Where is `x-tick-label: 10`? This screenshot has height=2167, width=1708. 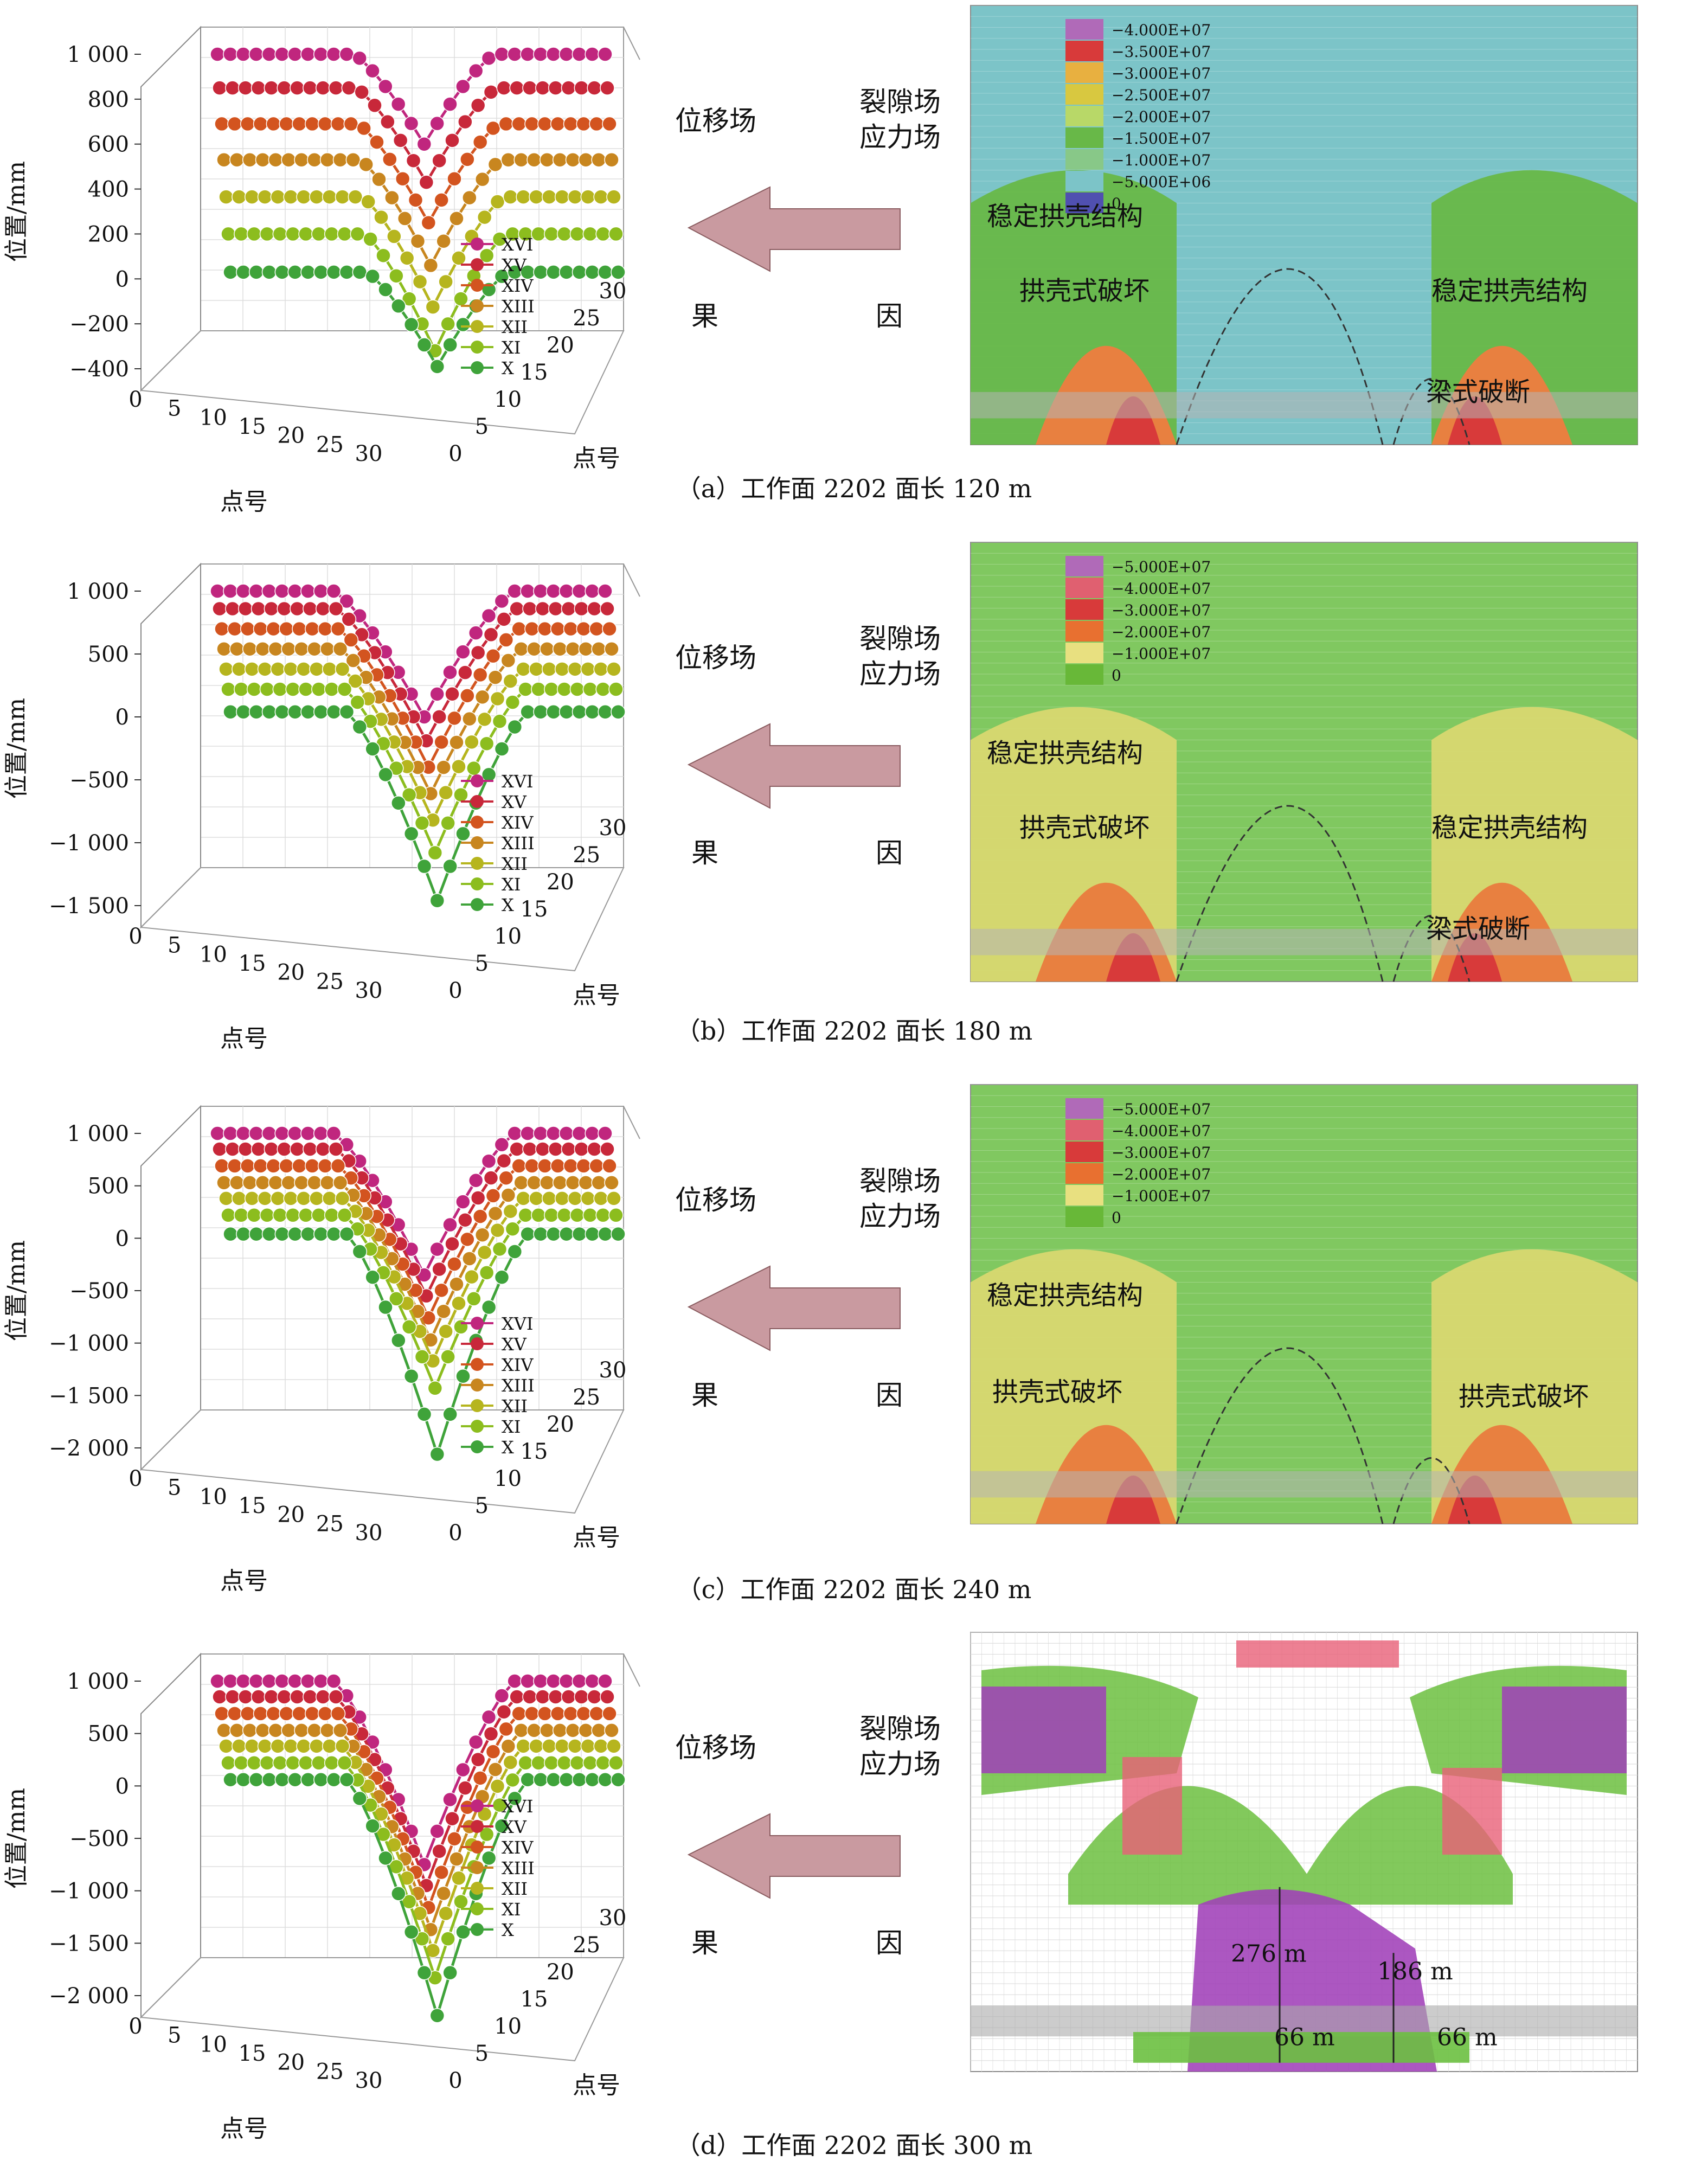 x-tick-label: 10 is located at coordinates (214, 2044).